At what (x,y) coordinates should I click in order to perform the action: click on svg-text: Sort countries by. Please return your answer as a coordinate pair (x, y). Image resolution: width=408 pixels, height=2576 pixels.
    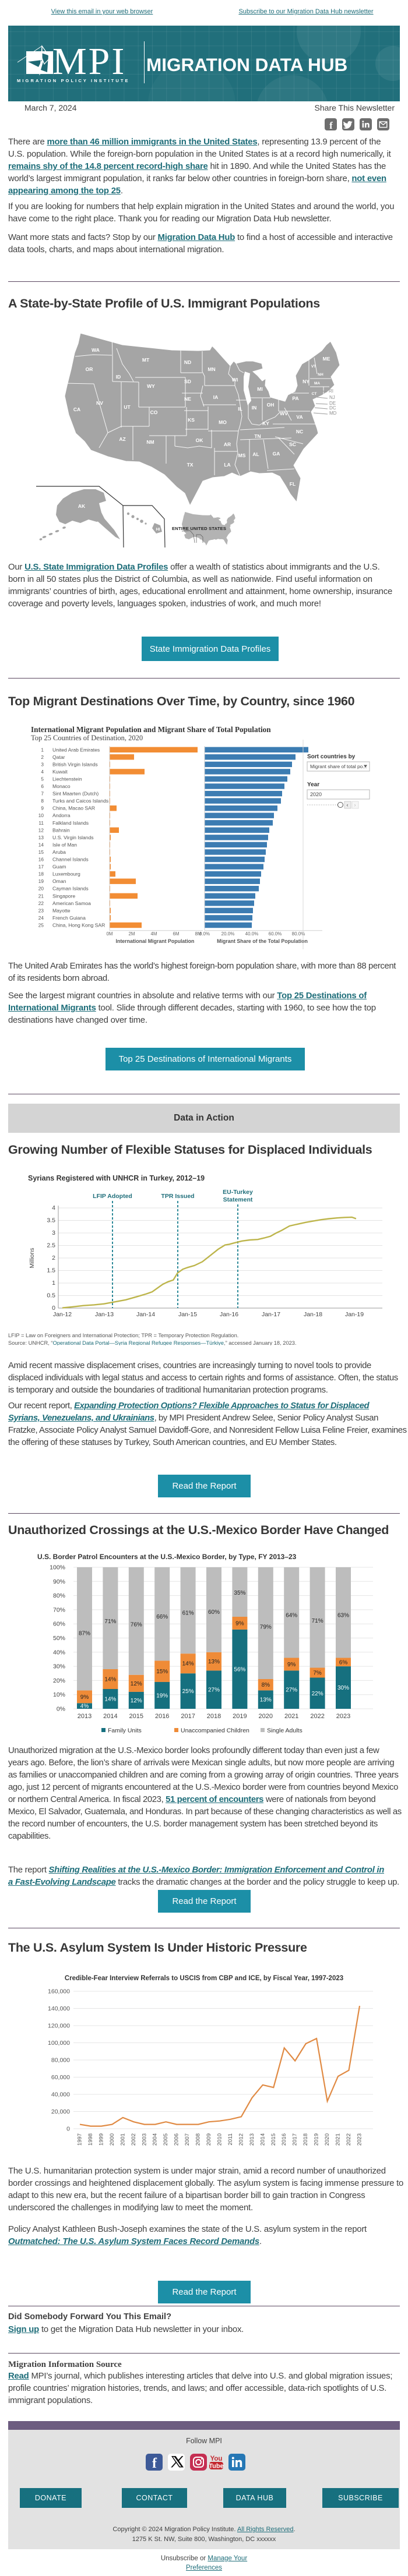
    Looking at the image, I should click on (331, 757).